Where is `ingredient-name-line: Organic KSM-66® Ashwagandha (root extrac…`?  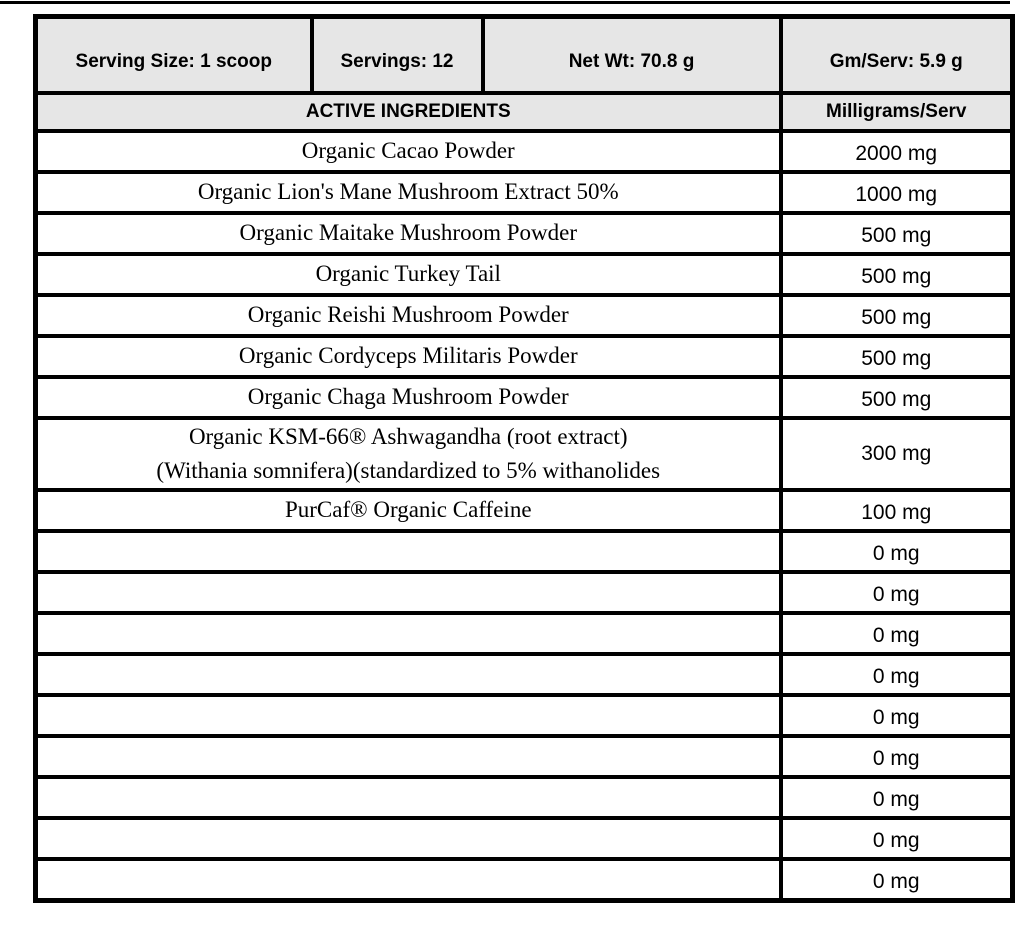
ingredient-name-line: Organic KSM-66® Ashwagandha (root extrac… is located at coordinates (408, 436).